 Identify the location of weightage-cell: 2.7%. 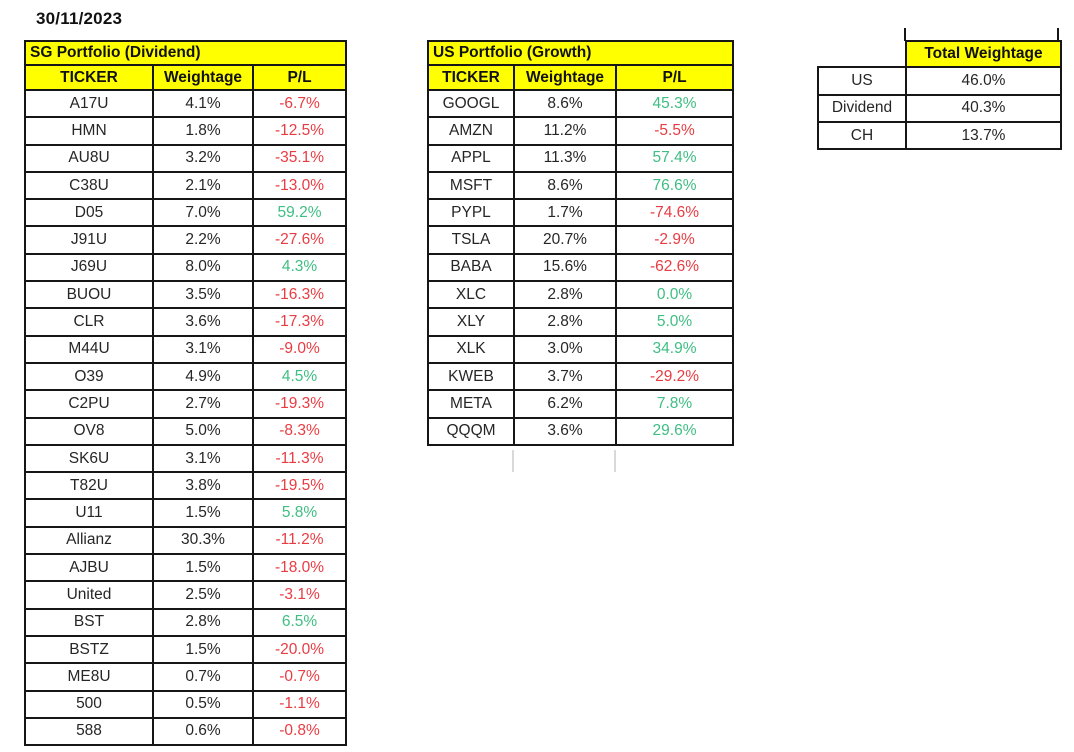
(203, 404).